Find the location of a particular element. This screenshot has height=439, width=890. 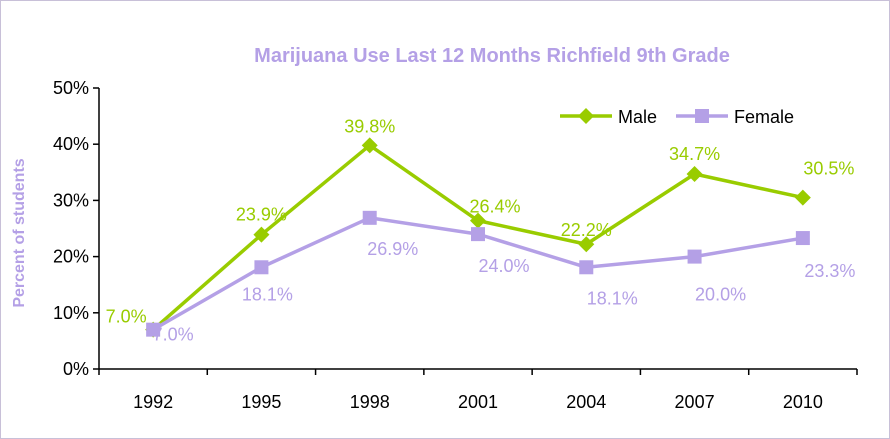

y-axis-title: Percent of students is located at coordinates (19, 232).